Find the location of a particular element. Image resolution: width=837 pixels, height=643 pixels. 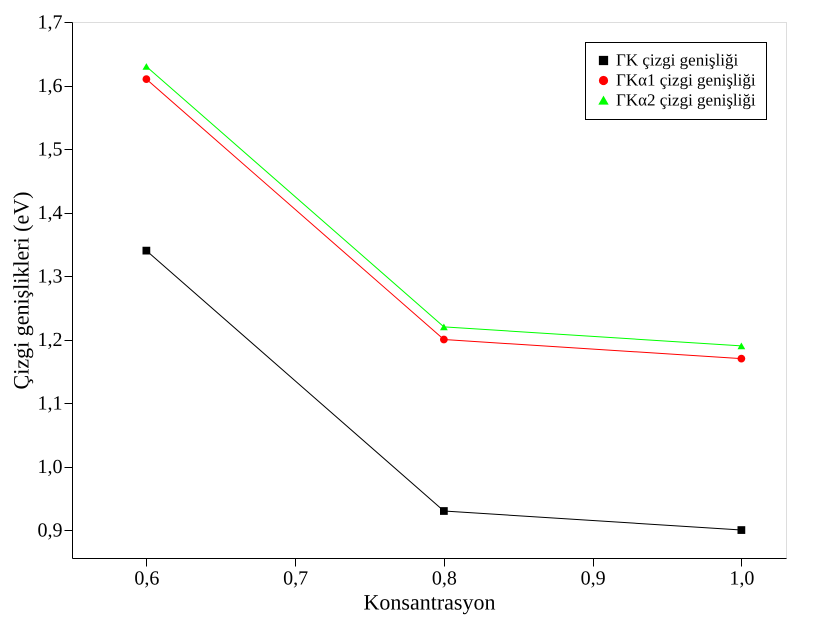

x-axis-title: Konsantrasyon is located at coordinates (430, 602).